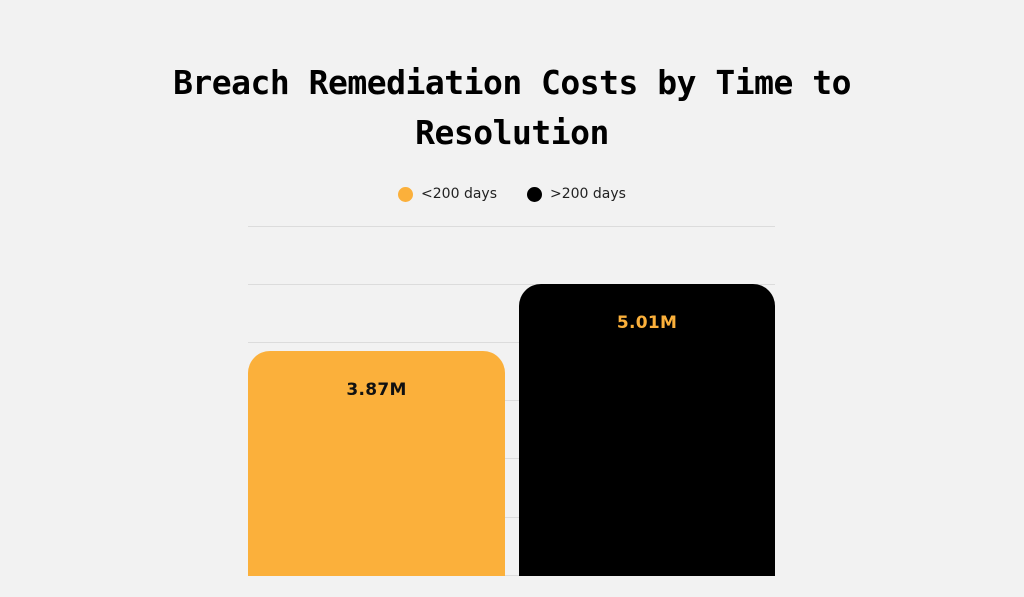  Describe the element at coordinates (647, 430) in the screenshot. I see `bar-over-200-days: 5.01M` at that location.